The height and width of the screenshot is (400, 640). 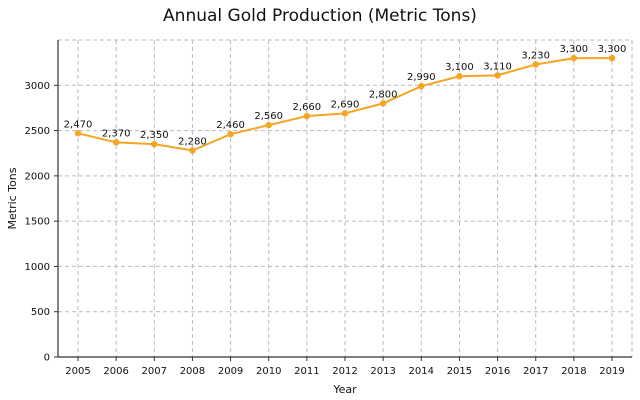 I want to click on data-label: 2,560, so click(x=268, y=116).